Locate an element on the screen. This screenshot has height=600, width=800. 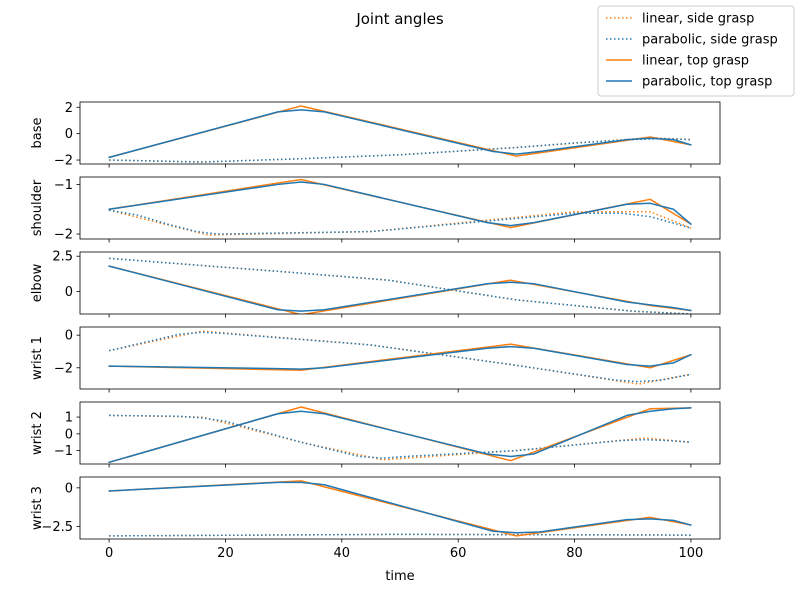
subplot-wrist-1: −2 0 wrist 1 is located at coordinates (375, 359).